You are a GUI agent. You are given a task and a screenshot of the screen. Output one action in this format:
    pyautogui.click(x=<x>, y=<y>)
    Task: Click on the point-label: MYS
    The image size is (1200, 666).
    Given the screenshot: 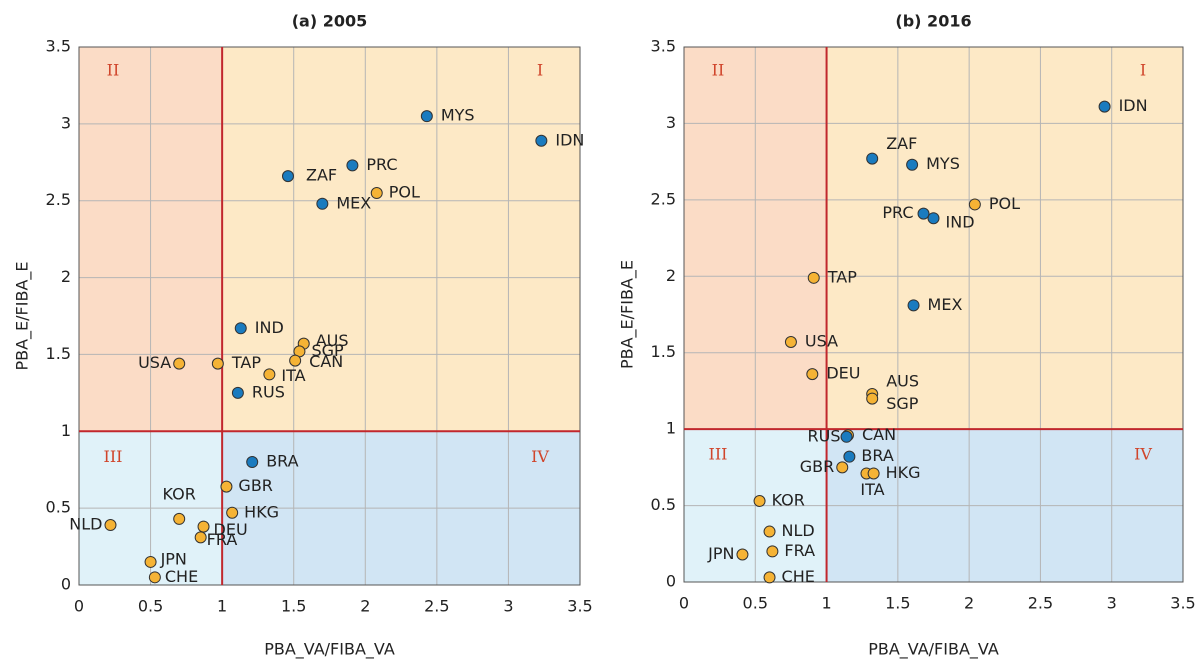 What is the action you would take?
    pyautogui.click(x=458, y=115)
    